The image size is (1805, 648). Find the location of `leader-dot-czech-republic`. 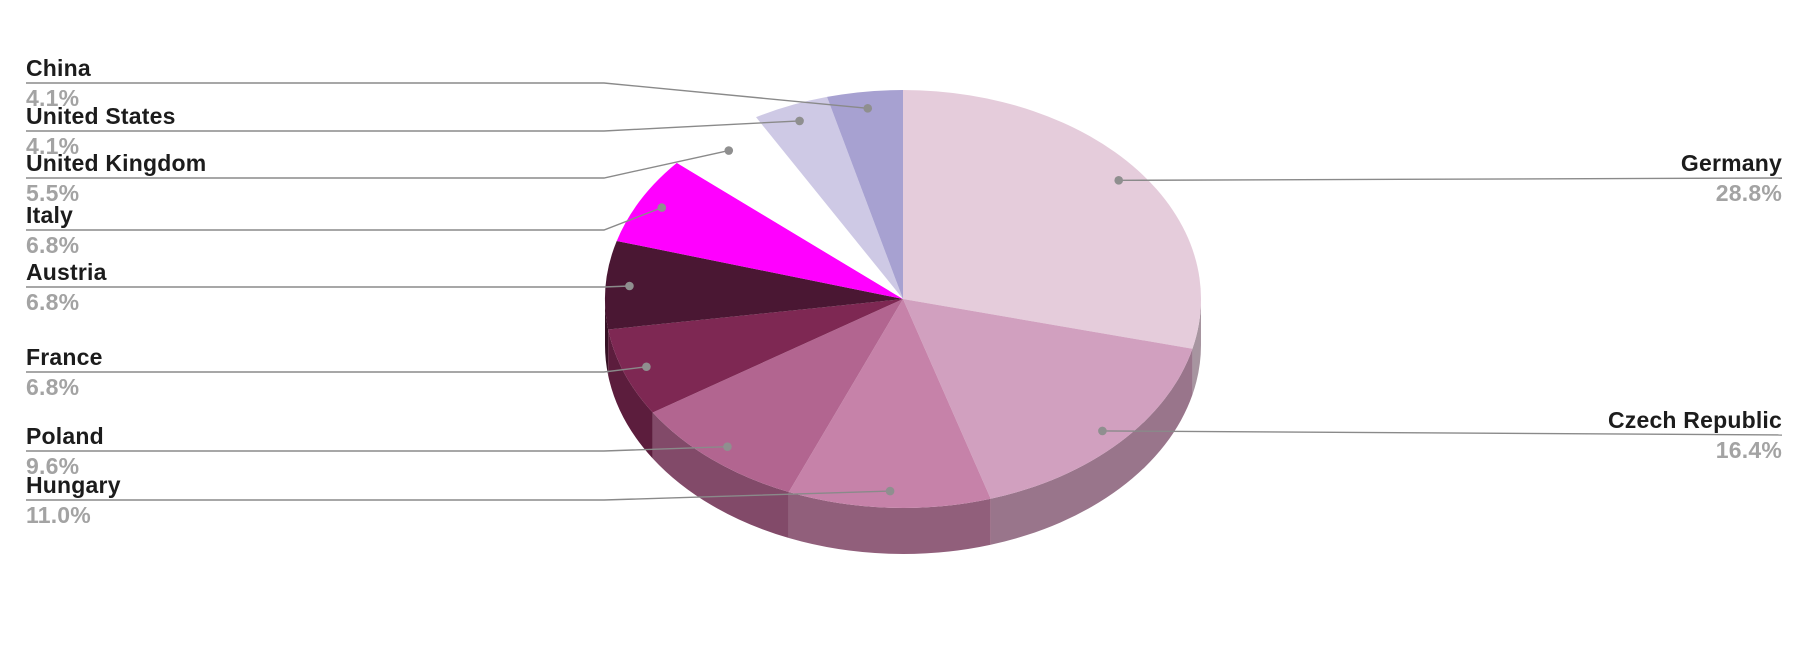

leader-dot-czech-republic is located at coordinates (1102, 431).